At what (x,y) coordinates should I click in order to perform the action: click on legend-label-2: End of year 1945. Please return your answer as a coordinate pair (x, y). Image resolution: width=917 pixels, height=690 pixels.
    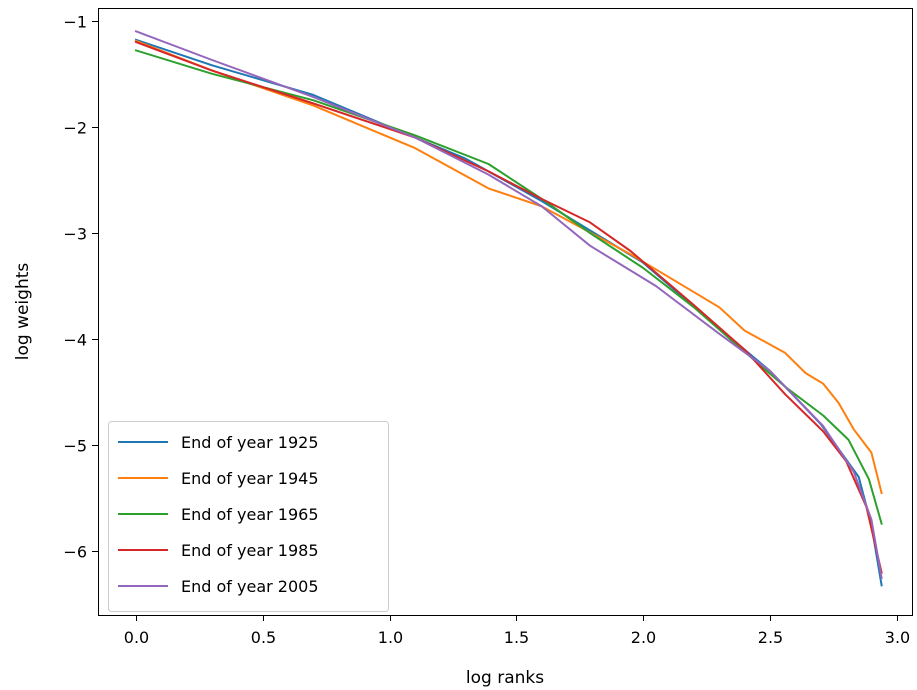
    Looking at the image, I should click on (250, 478).